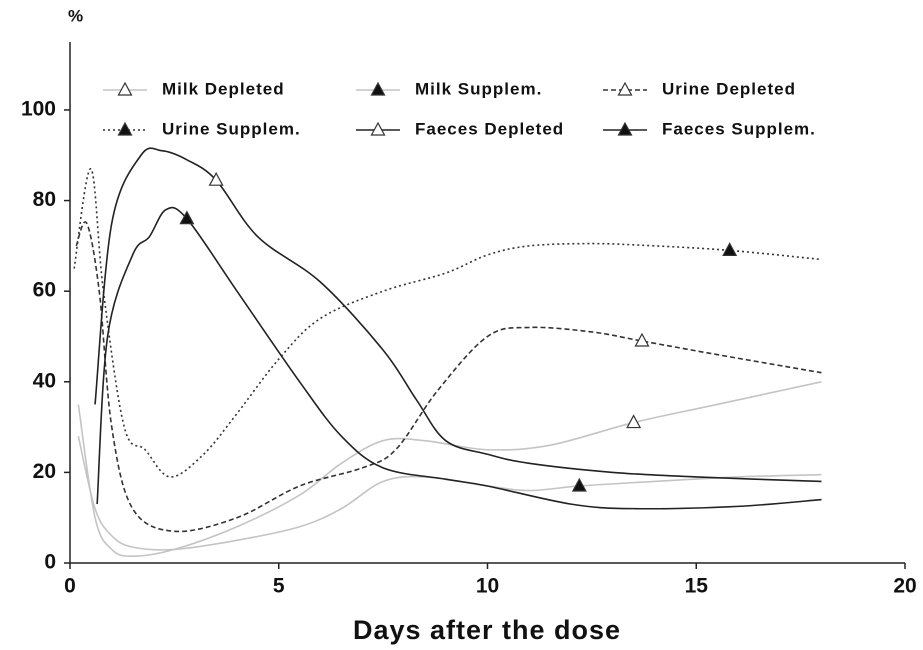 This screenshot has width=923, height=650. I want to click on y-tick-label: 100, so click(38, 109).